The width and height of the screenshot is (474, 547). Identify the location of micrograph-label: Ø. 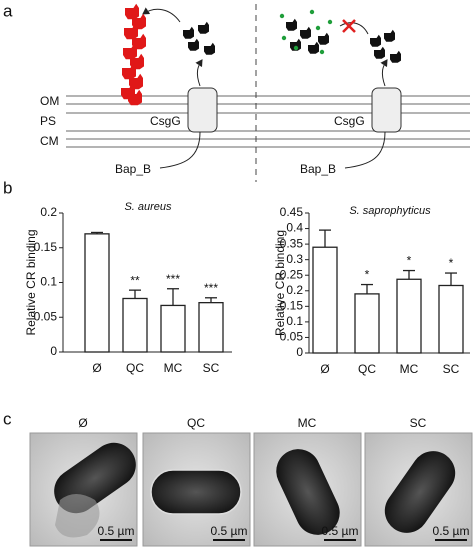
(82, 423).